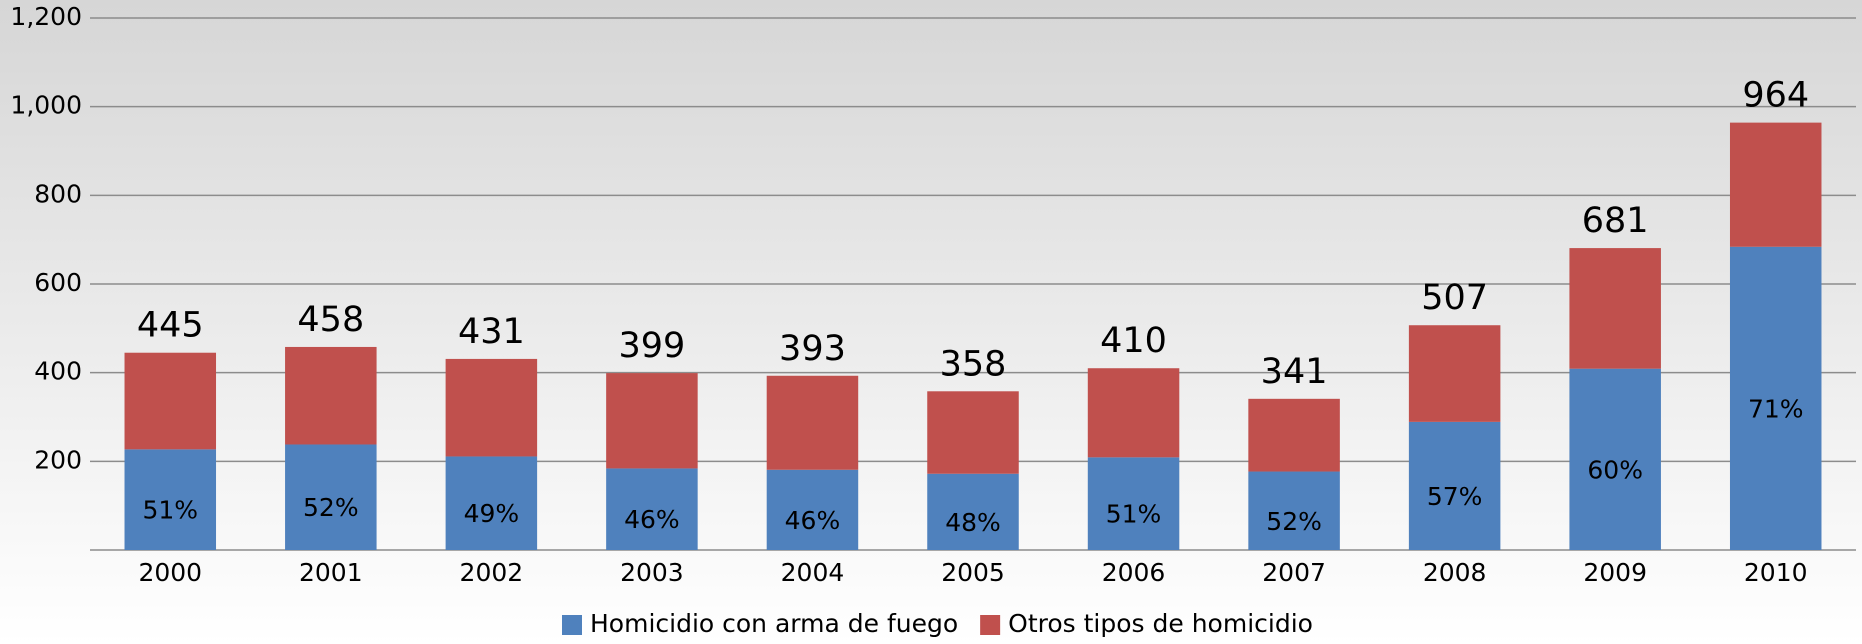 This screenshot has width=1862, height=644. What do you see at coordinates (1294, 572) in the screenshot?
I see `x-tick-label: 2007` at bounding box center [1294, 572].